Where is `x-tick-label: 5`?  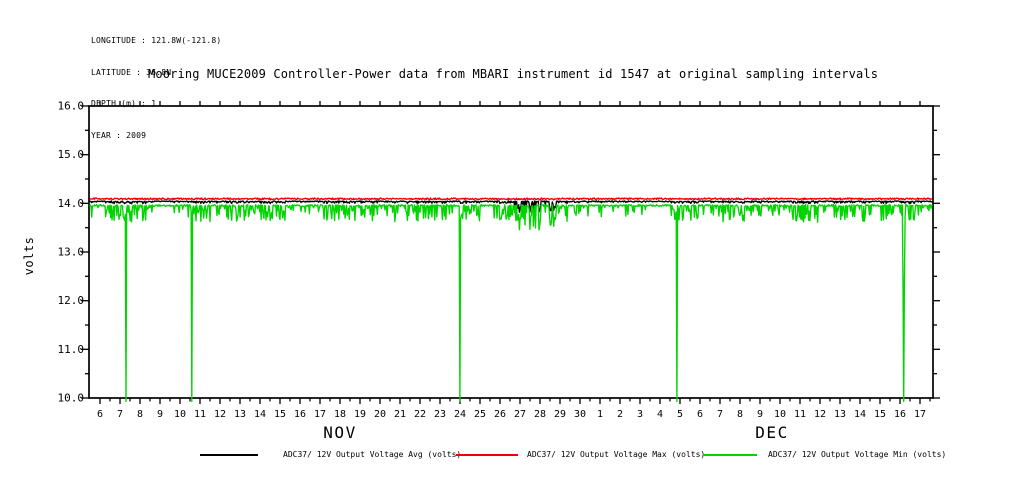
x-tick-label: 5 is located at coordinates (680, 414).